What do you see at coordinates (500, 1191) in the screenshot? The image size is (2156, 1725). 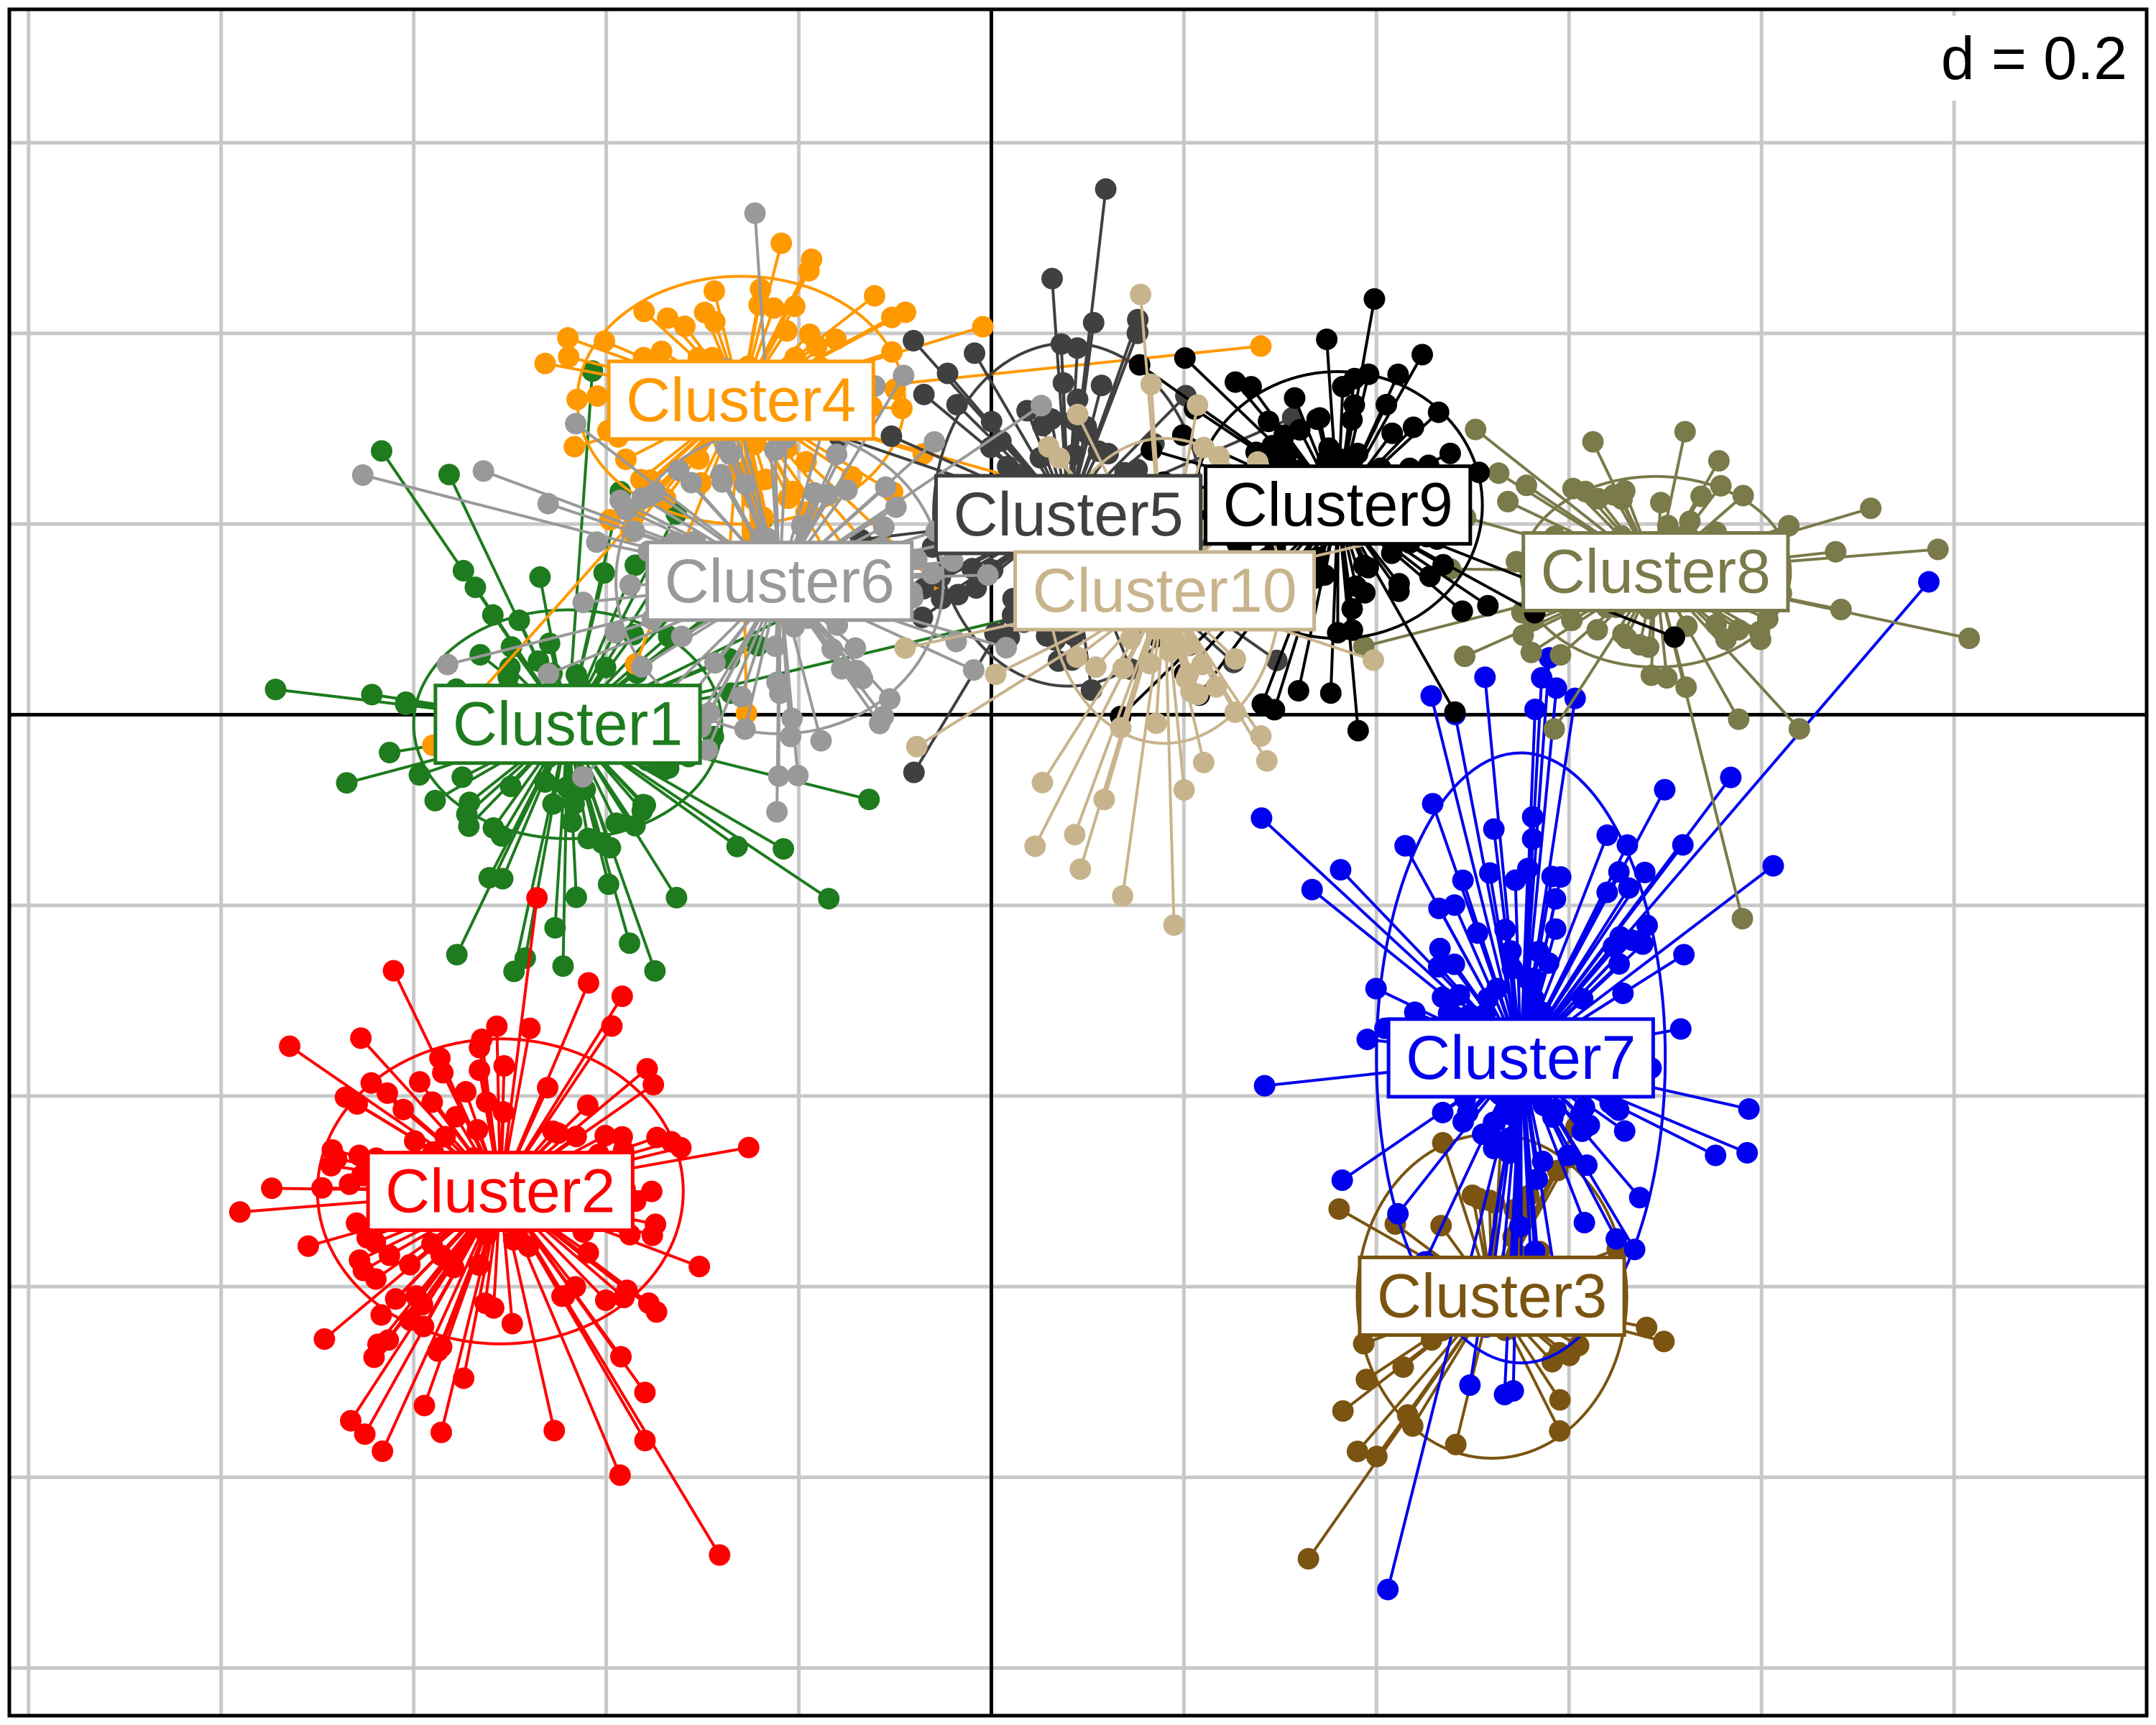 I see `cluster2-ellipse` at bounding box center [500, 1191].